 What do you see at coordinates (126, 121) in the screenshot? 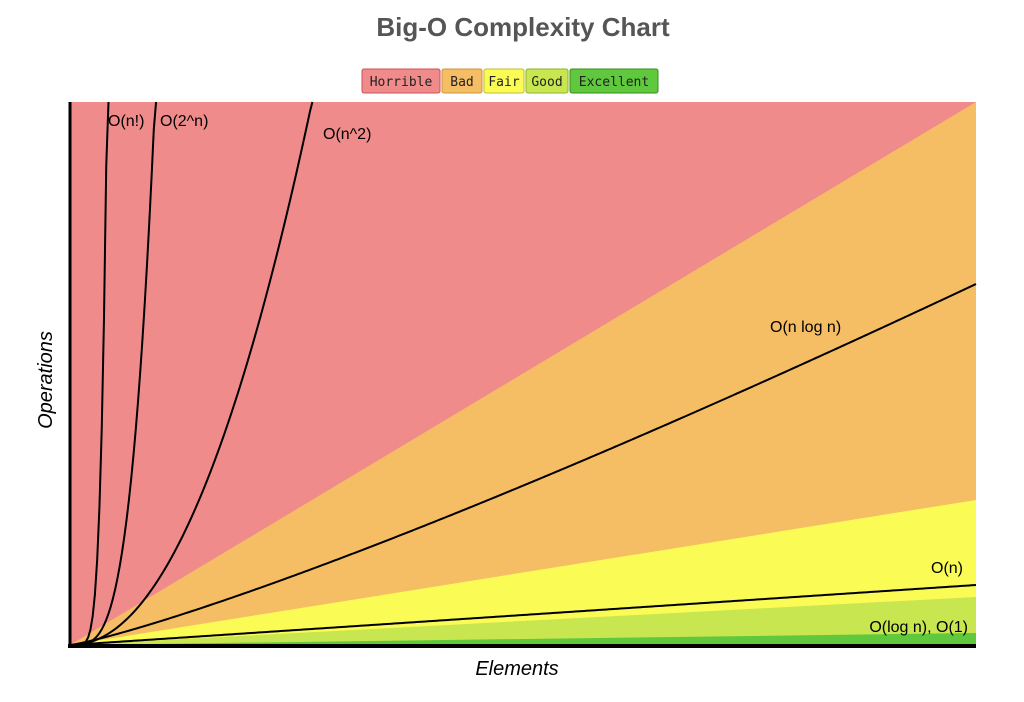
I see `curve-label-o-n: O(n!)` at bounding box center [126, 121].